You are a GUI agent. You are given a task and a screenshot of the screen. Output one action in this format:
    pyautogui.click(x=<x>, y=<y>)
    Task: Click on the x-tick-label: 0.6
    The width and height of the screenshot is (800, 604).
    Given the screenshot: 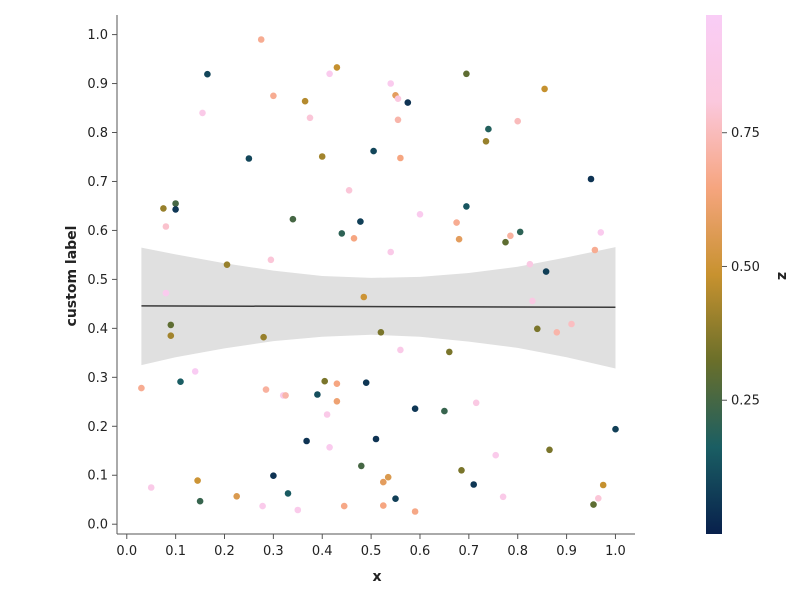 What is the action you would take?
    pyautogui.click(x=420, y=551)
    